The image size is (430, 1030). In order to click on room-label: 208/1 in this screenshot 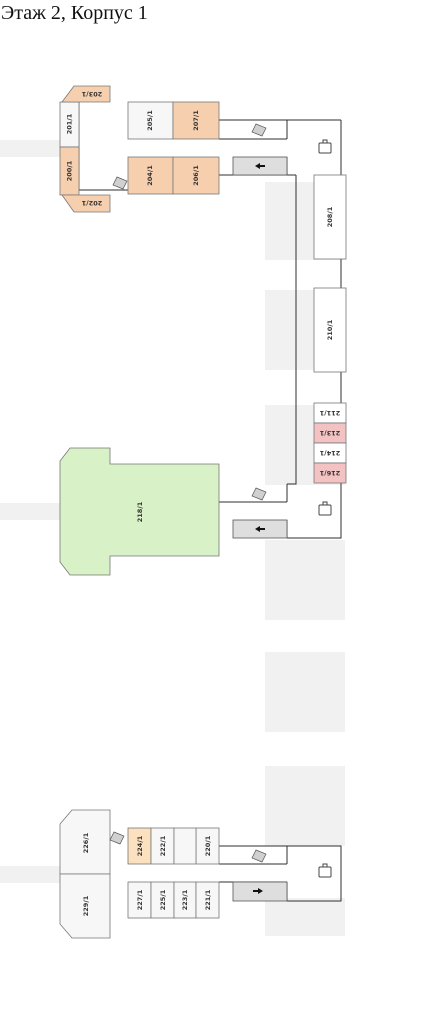, I will do `click(330, 216)`.